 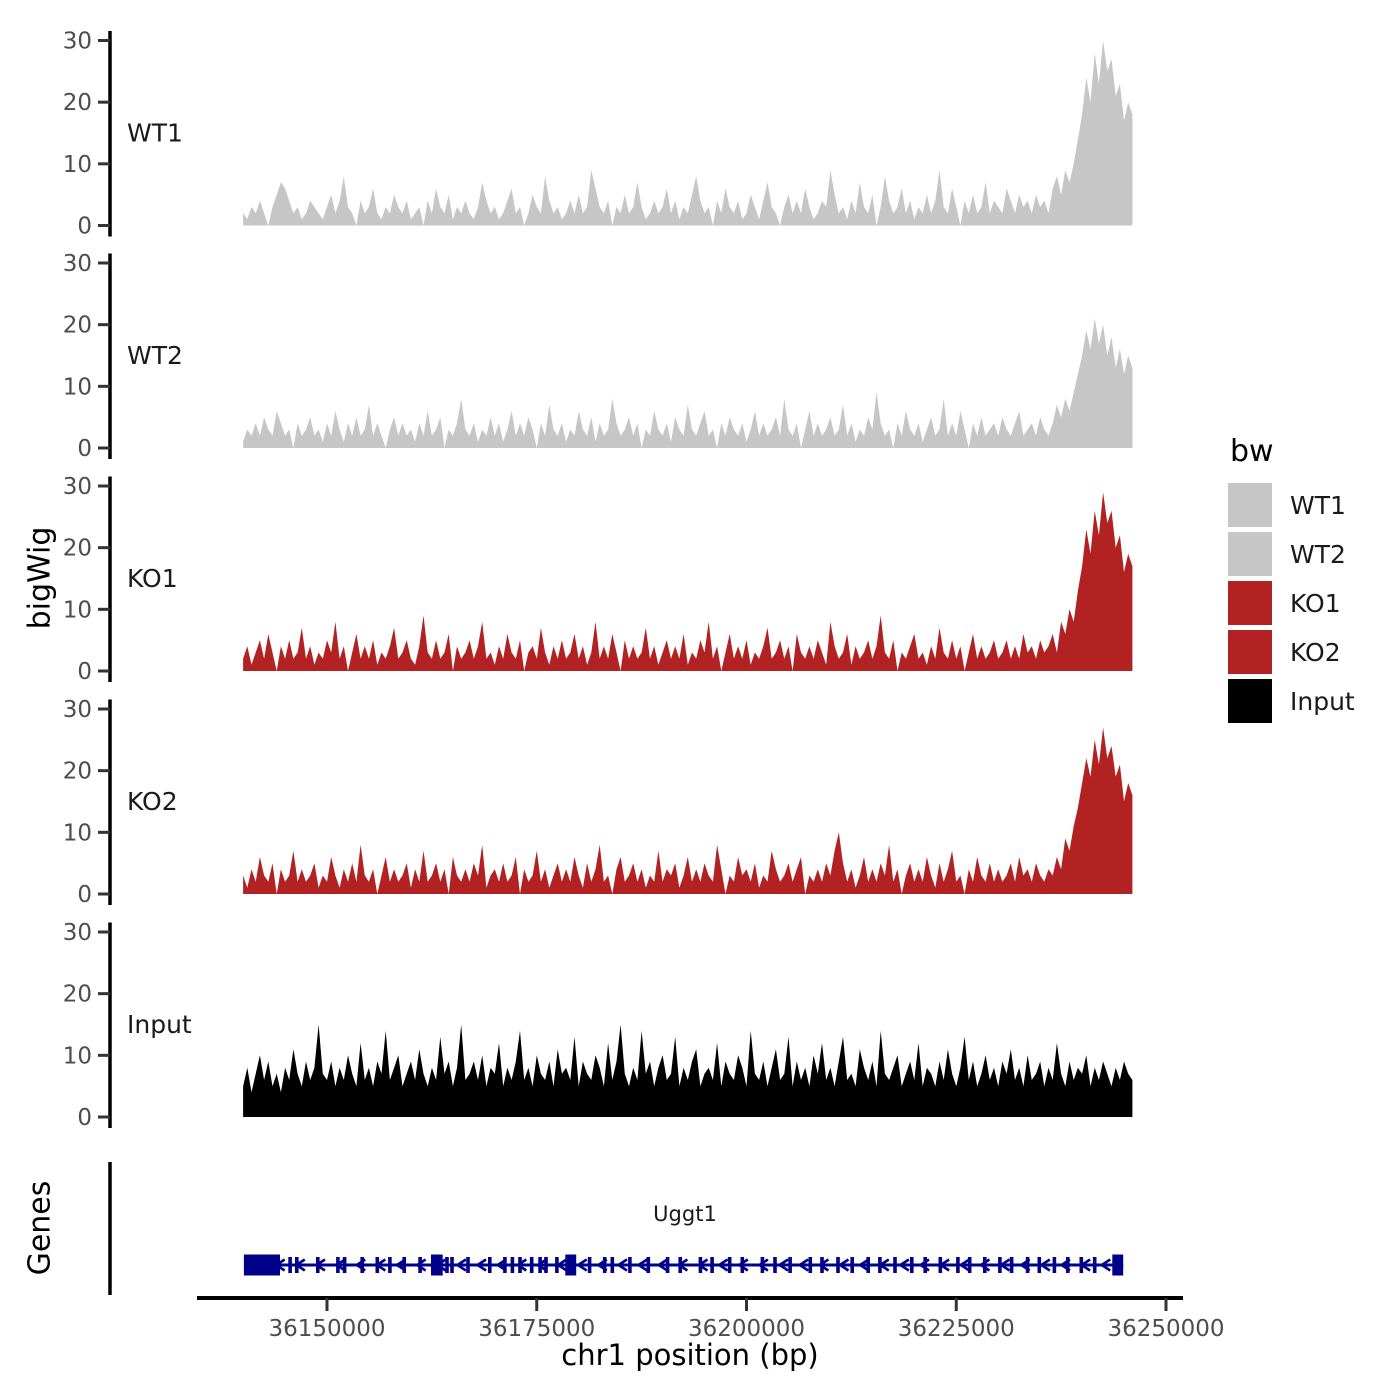 I want to click on x-tick-label: 36200000, so click(x=746, y=1329).